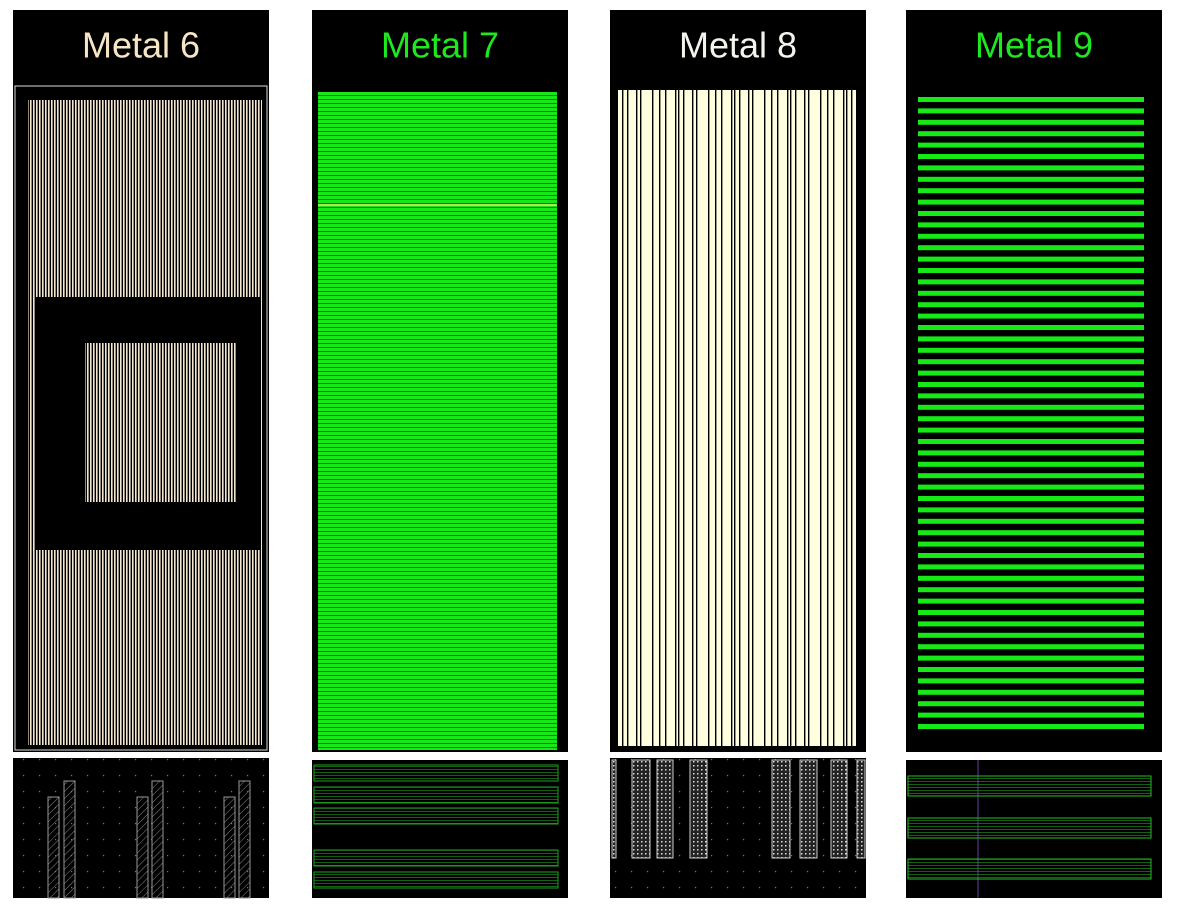  I want to click on panel-title: Metal 6, so click(141, 45).